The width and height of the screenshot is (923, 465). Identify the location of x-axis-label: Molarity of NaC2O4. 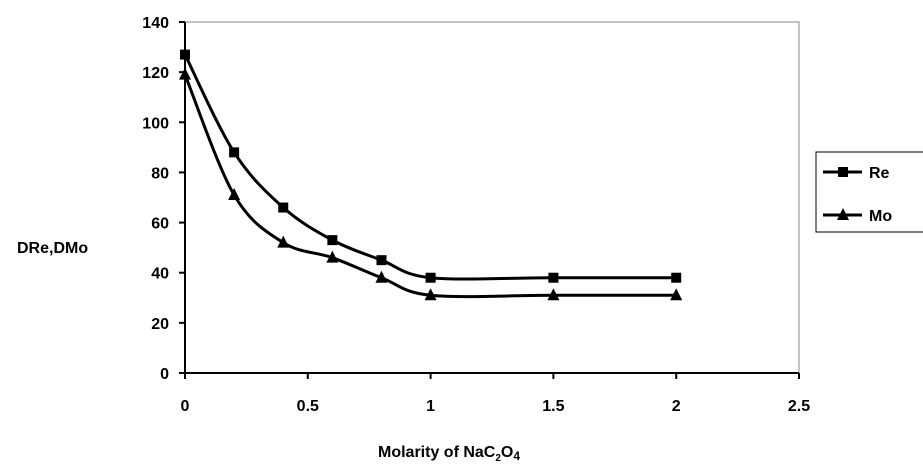
(449, 454).